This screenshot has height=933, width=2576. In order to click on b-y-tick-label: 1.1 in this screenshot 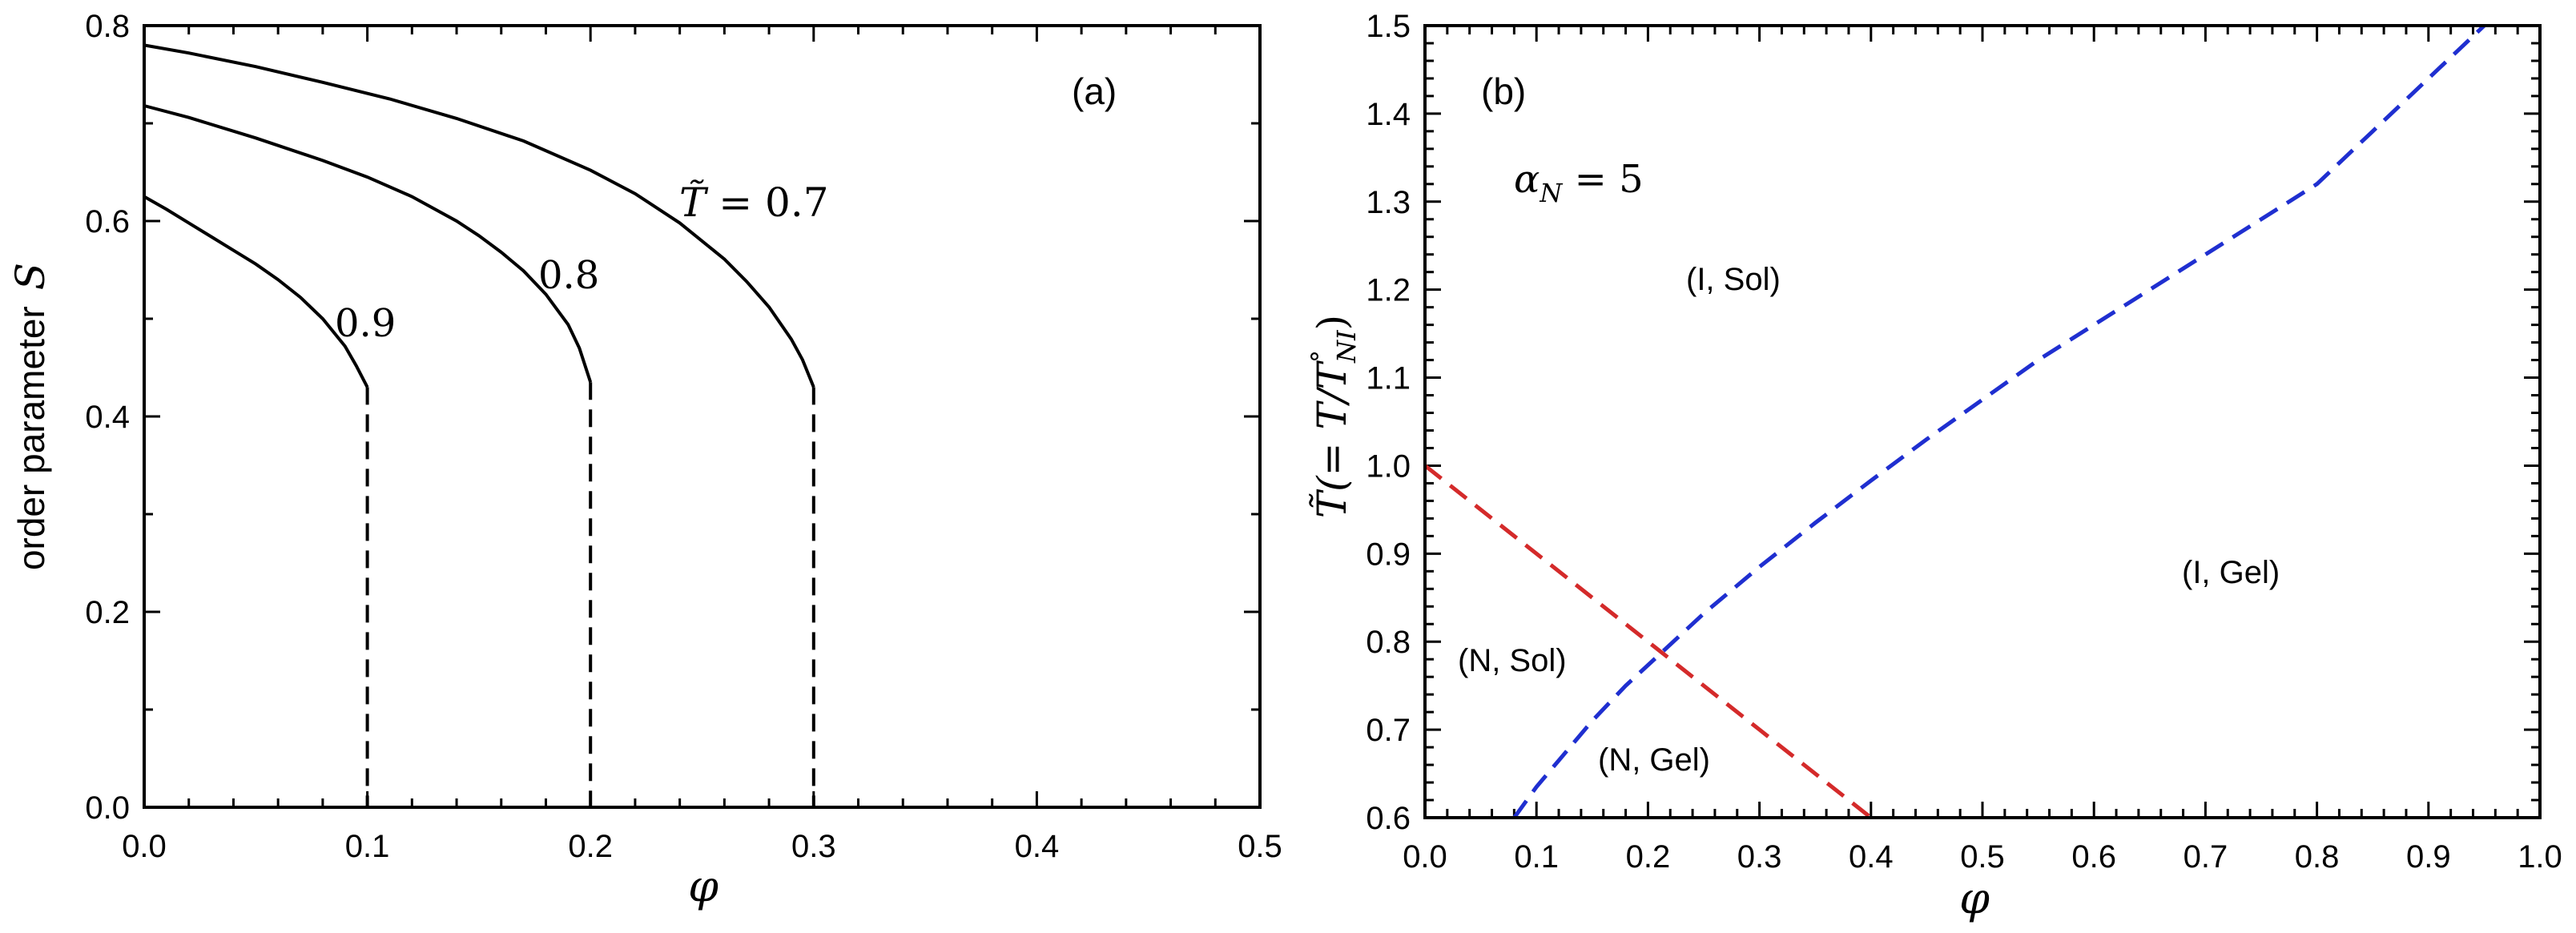, I will do `click(1388, 378)`.